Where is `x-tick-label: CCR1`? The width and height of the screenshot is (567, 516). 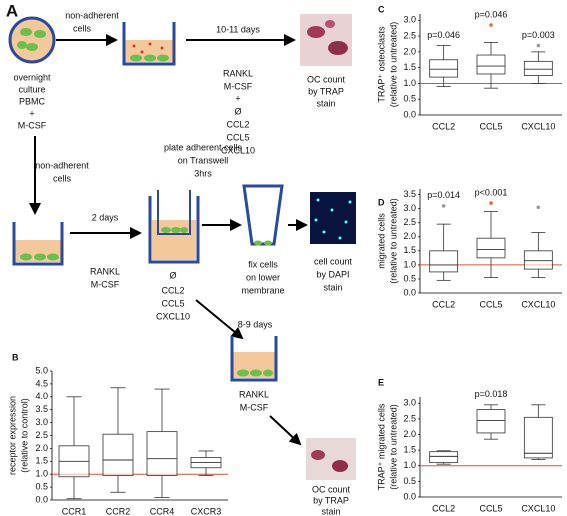 x-tick-label: CCR1 is located at coordinates (74, 511).